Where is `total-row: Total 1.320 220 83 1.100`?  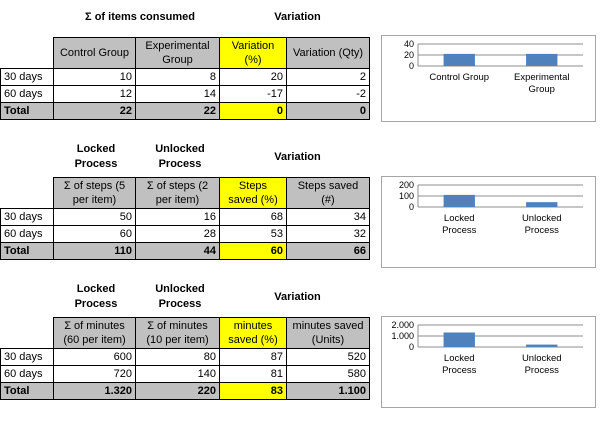 total-row: Total 1.320 220 83 1.100 is located at coordinates (185, 391).